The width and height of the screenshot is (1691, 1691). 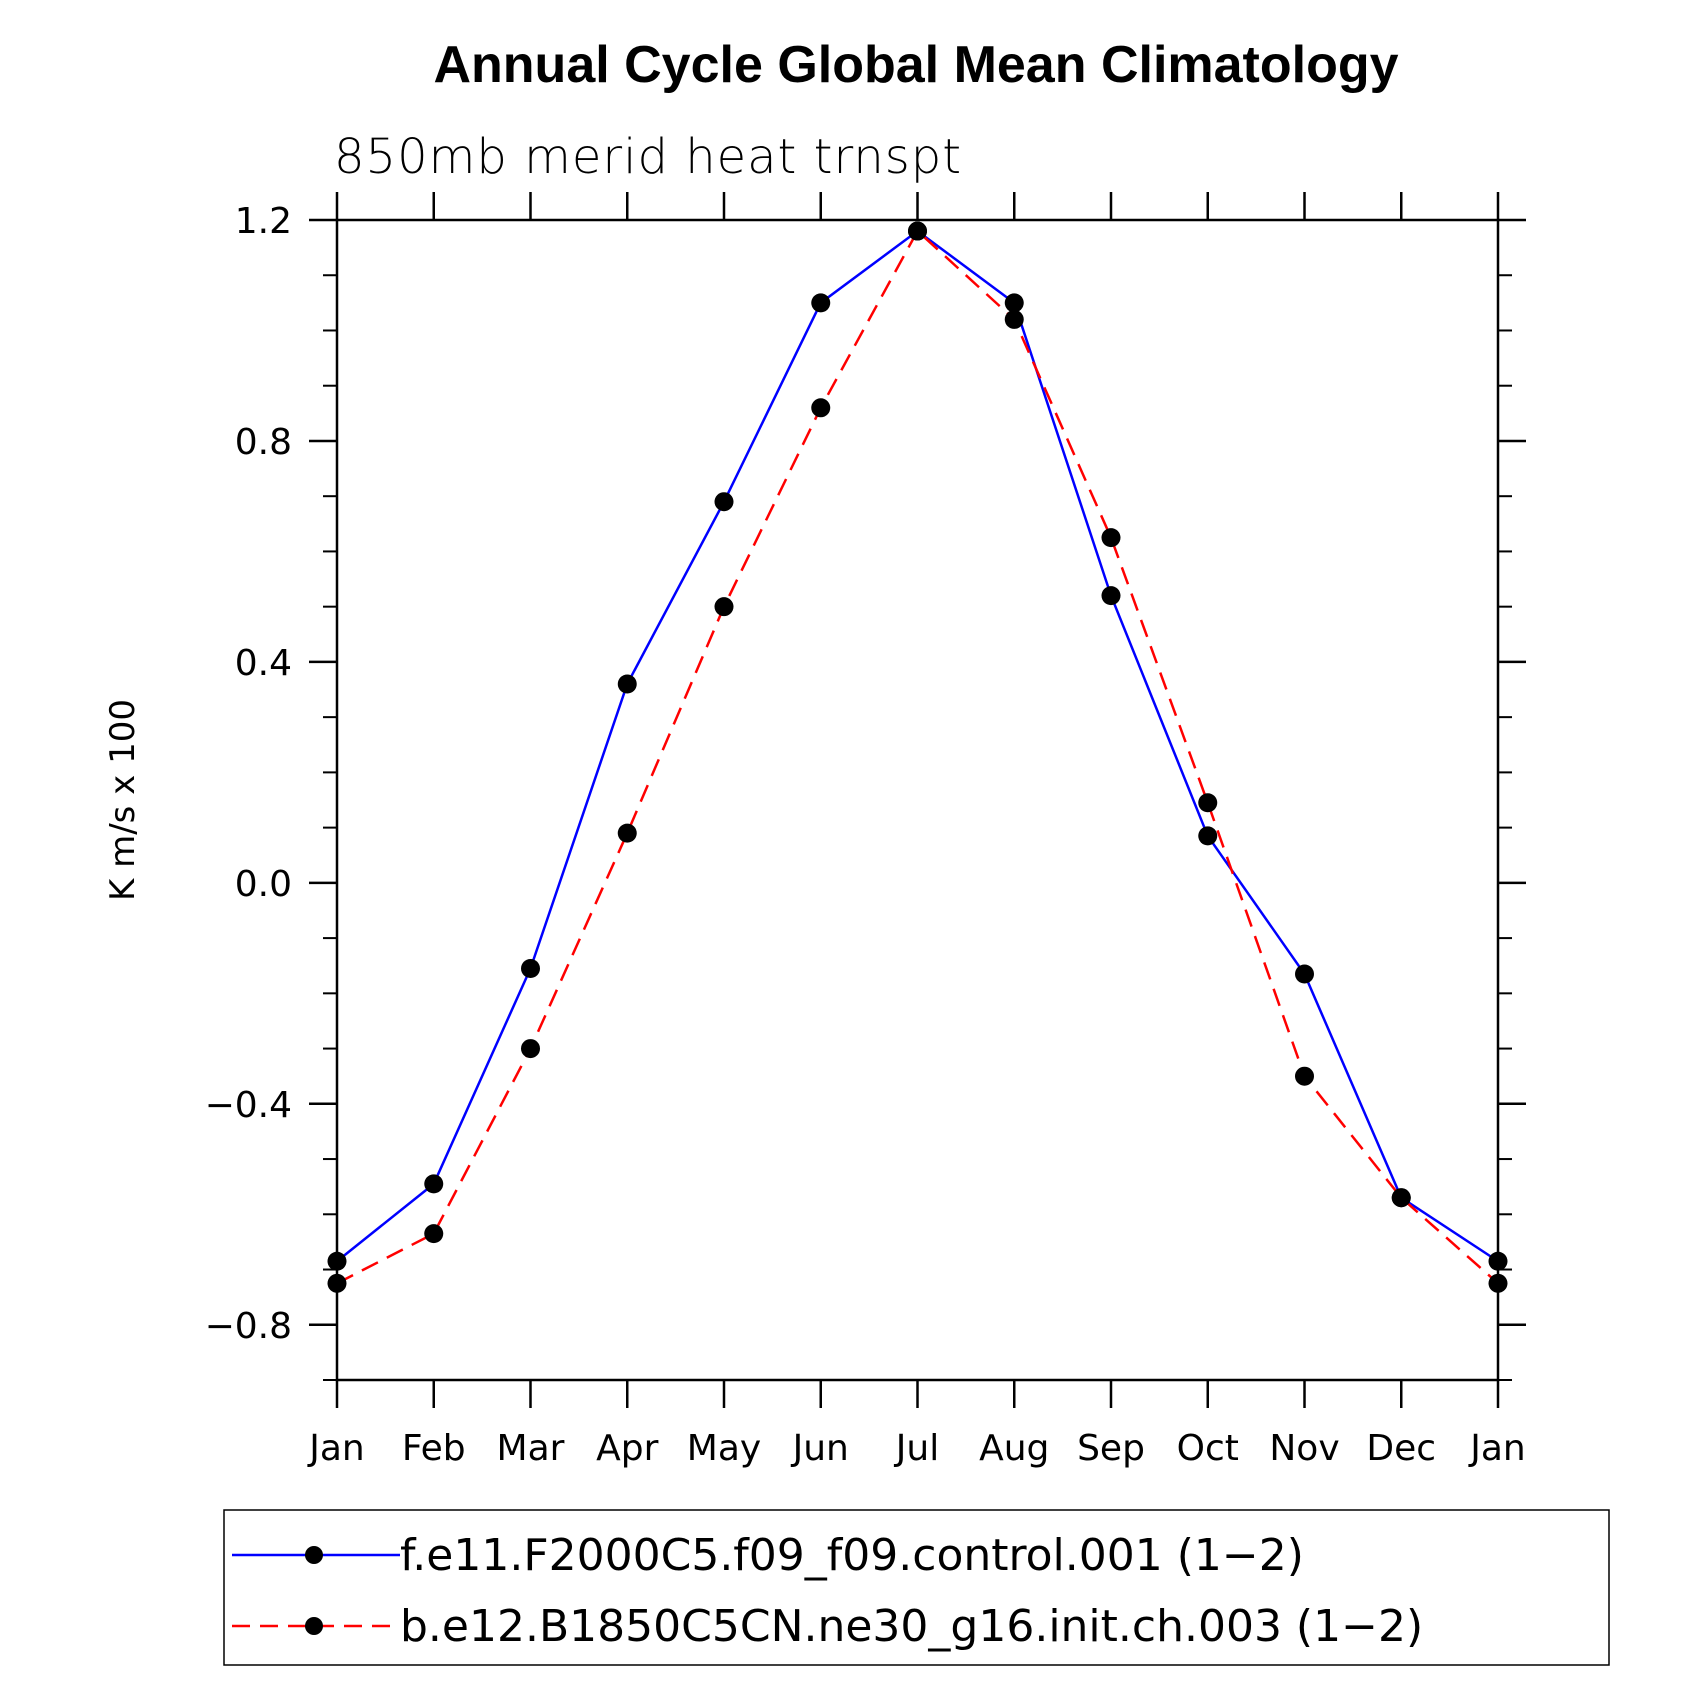 What do you see at coordinates (263, 663) in the screenshot?
I see `y-tick-label: 0.4` at bounding box center [263, 663].